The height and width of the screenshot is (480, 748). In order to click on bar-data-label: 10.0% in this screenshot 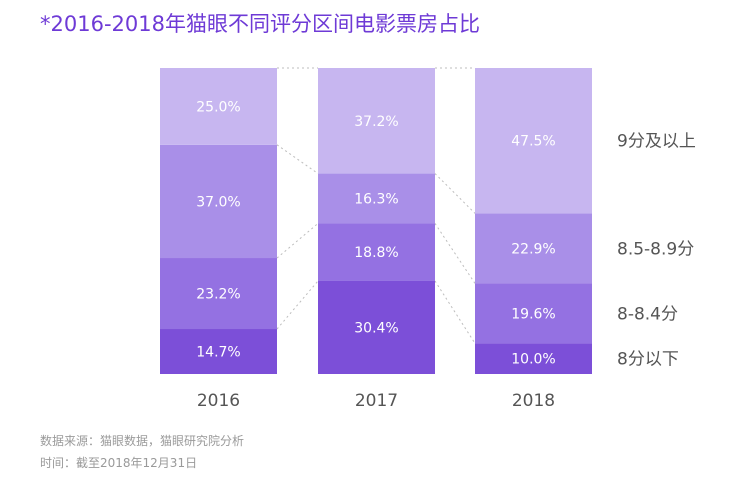, I will do `click(533, 360)`.